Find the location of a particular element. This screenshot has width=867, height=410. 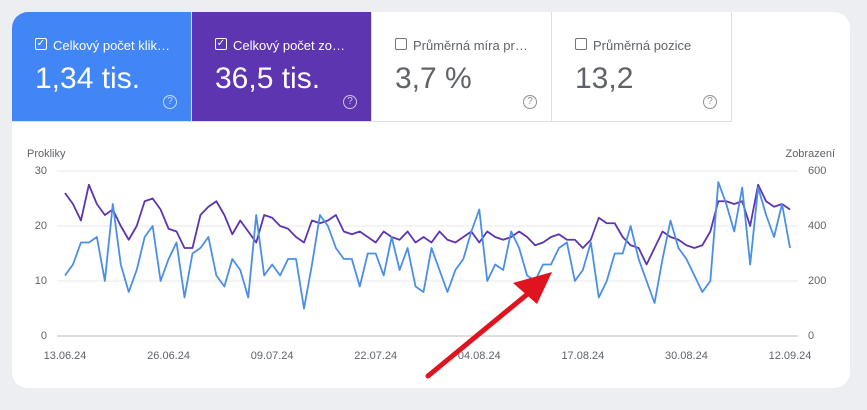

y2-axis-label: Zobrazení is located at coordinates (810, 154).